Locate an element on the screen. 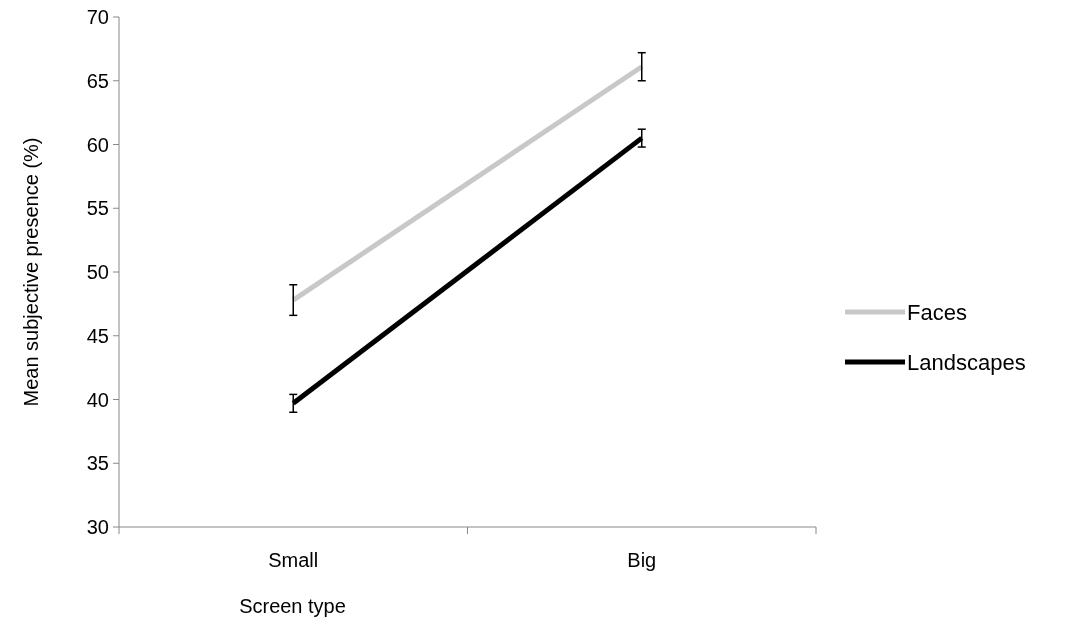 Image resolution: width=1065 pixels, height=633 pixels. x-tick-label: Big is located at coordinates (642, 560).